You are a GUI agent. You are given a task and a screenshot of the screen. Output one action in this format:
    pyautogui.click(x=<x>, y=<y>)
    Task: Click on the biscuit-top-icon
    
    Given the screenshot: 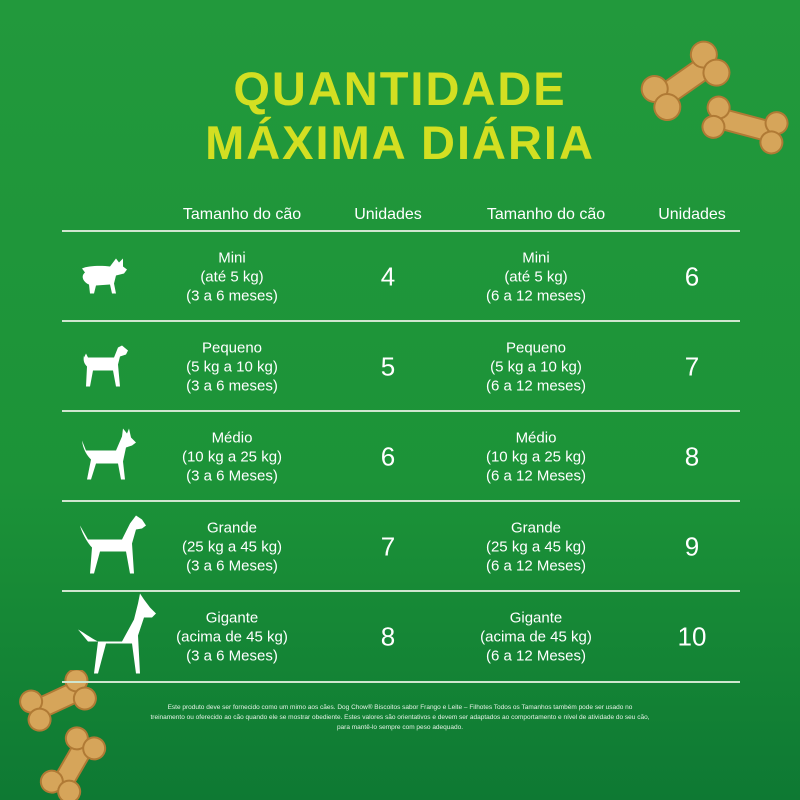 What is the action you would take?
    pyautogui.click(x=714, y=97)
    